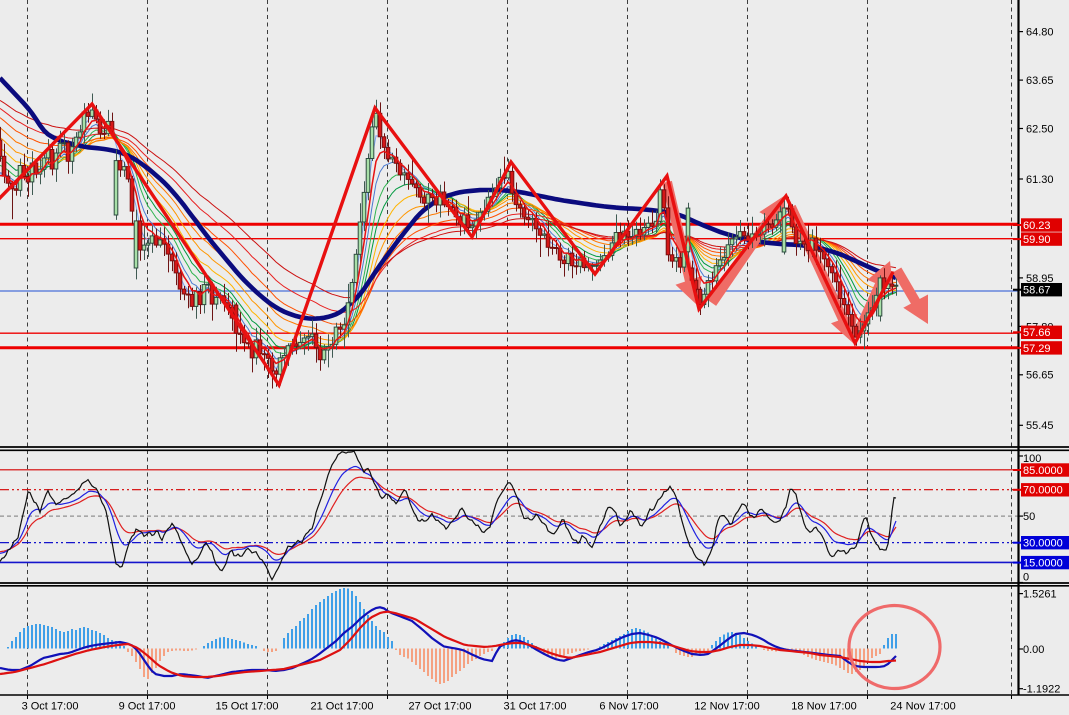 This screenshot has height=715, width=1069. What do you see at coordinates (1040, 595) in the screenshot?
I see `svg-text: 1.5261` at bounding box center [1040, 595].